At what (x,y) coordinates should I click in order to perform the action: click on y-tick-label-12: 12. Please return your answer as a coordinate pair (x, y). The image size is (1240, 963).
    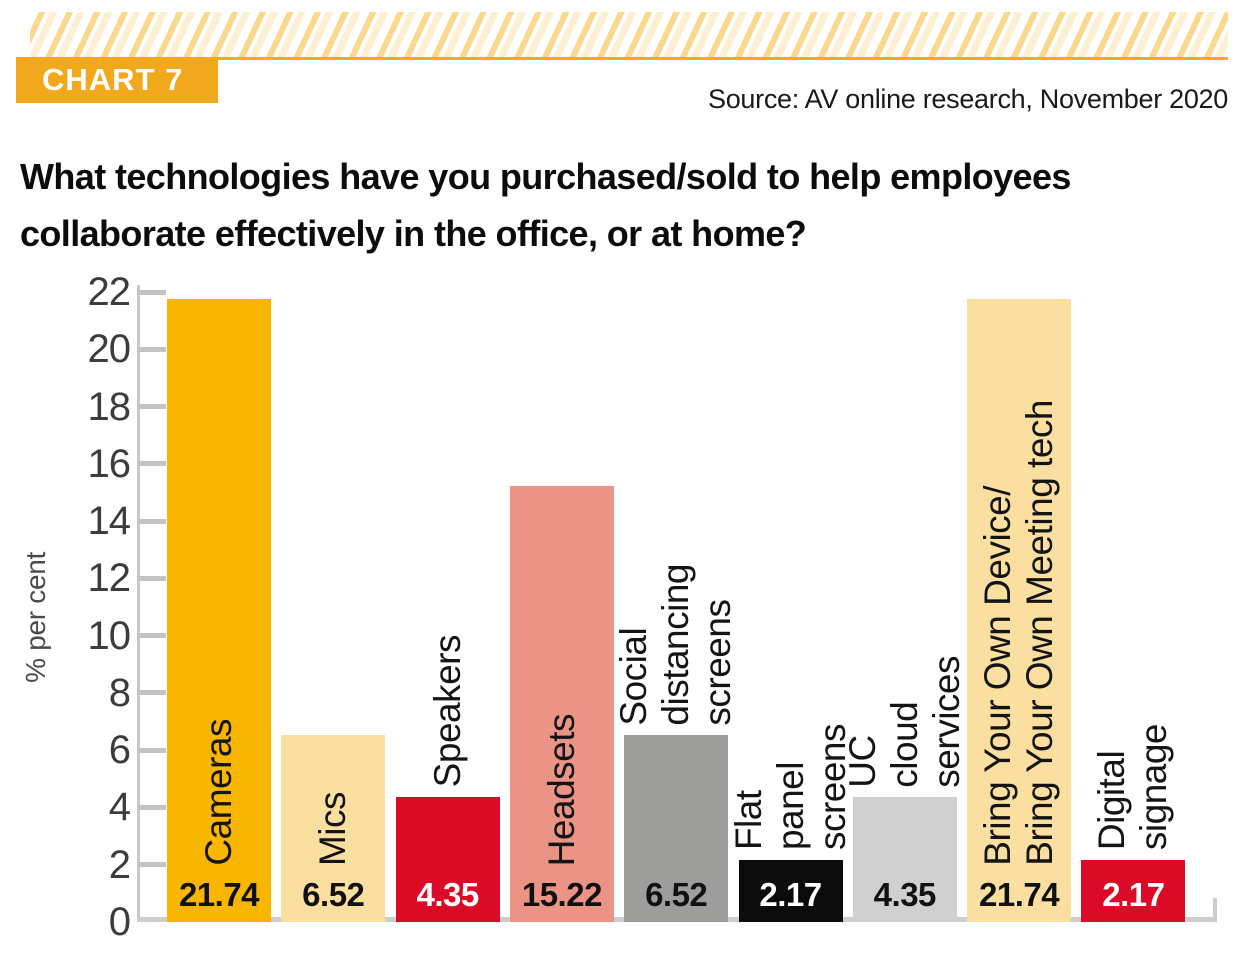
    Looking at the image, I should click on (109, 578).